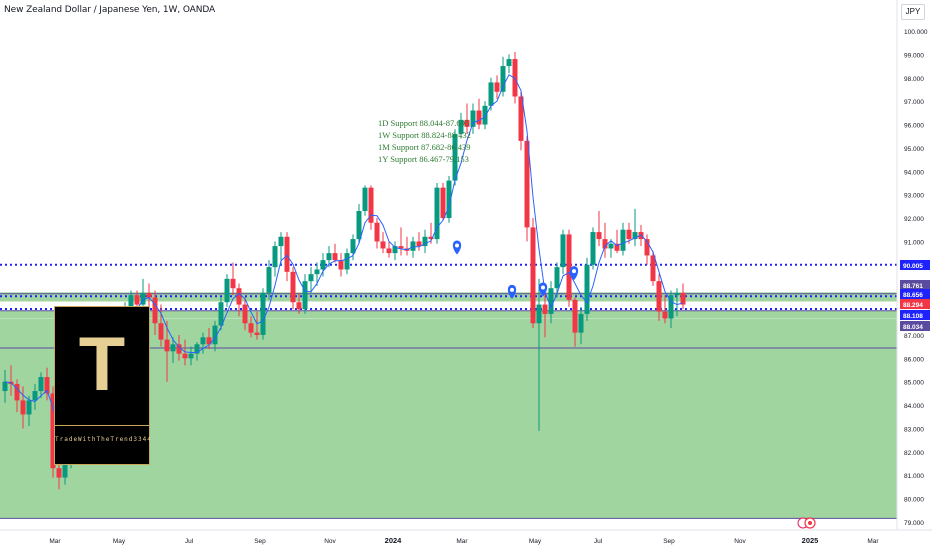 The height and width of the screenshot is (555, 932). I want to click on currency-button: JPY, so click(913, 12).